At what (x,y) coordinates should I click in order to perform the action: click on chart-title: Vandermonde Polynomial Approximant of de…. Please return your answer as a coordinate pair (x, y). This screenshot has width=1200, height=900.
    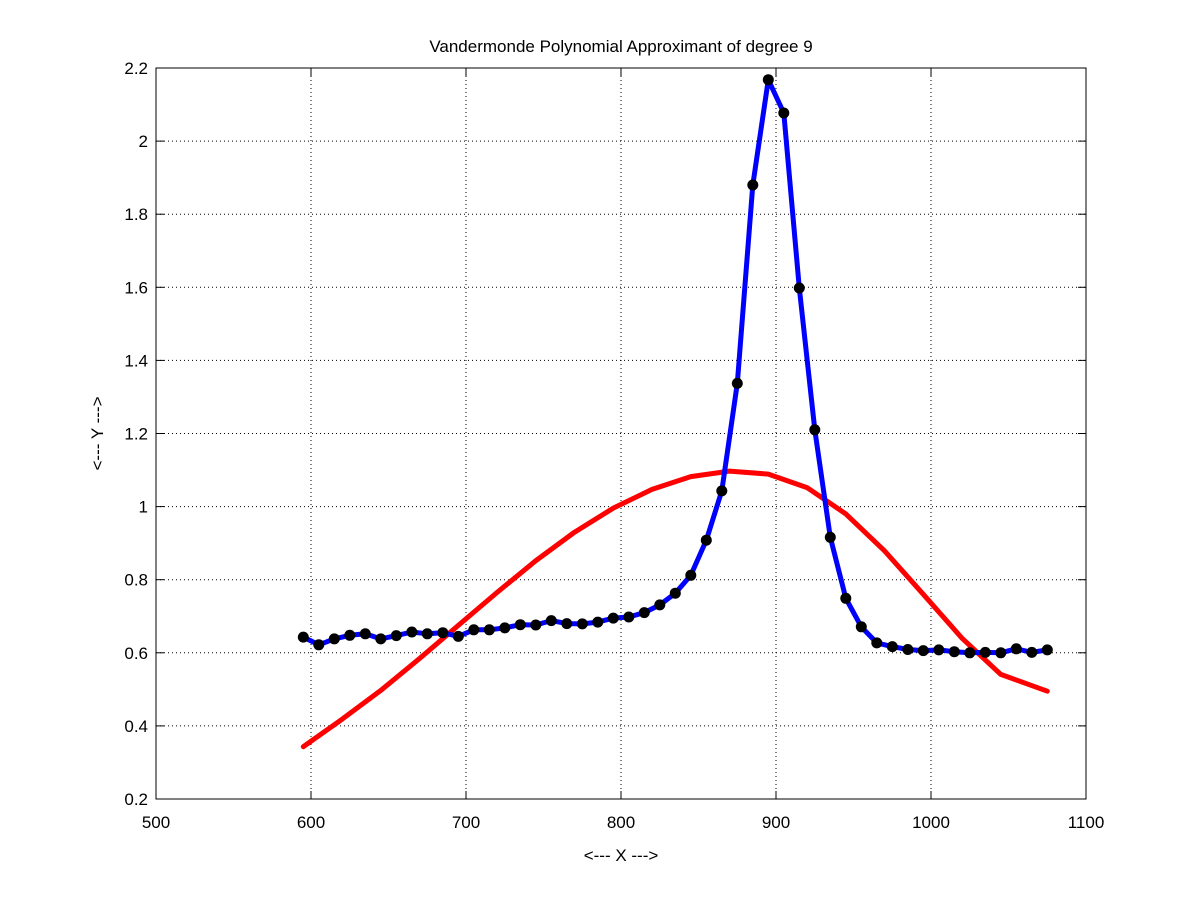
    Looking at the image, I should click on (620, 46).